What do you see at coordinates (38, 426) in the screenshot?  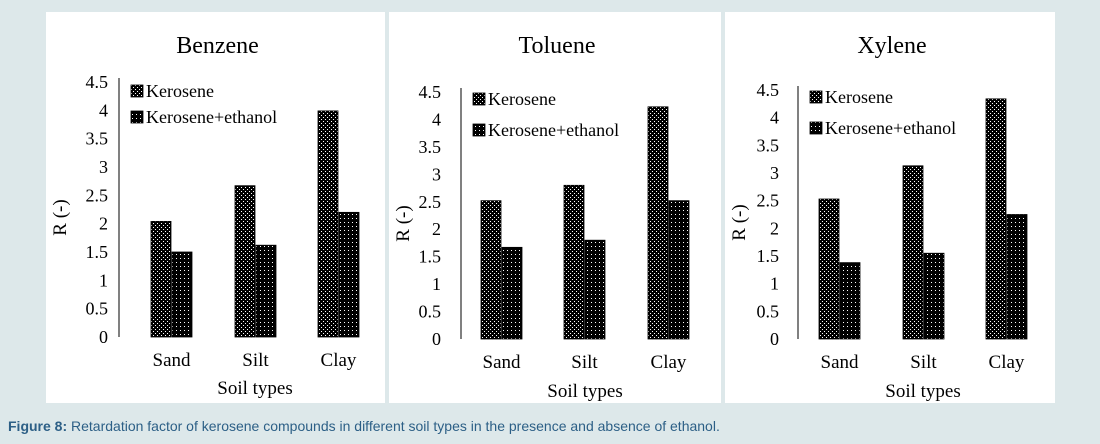 I see `figure-caption-label: Figure 8:` at bounding box center [38, 426].